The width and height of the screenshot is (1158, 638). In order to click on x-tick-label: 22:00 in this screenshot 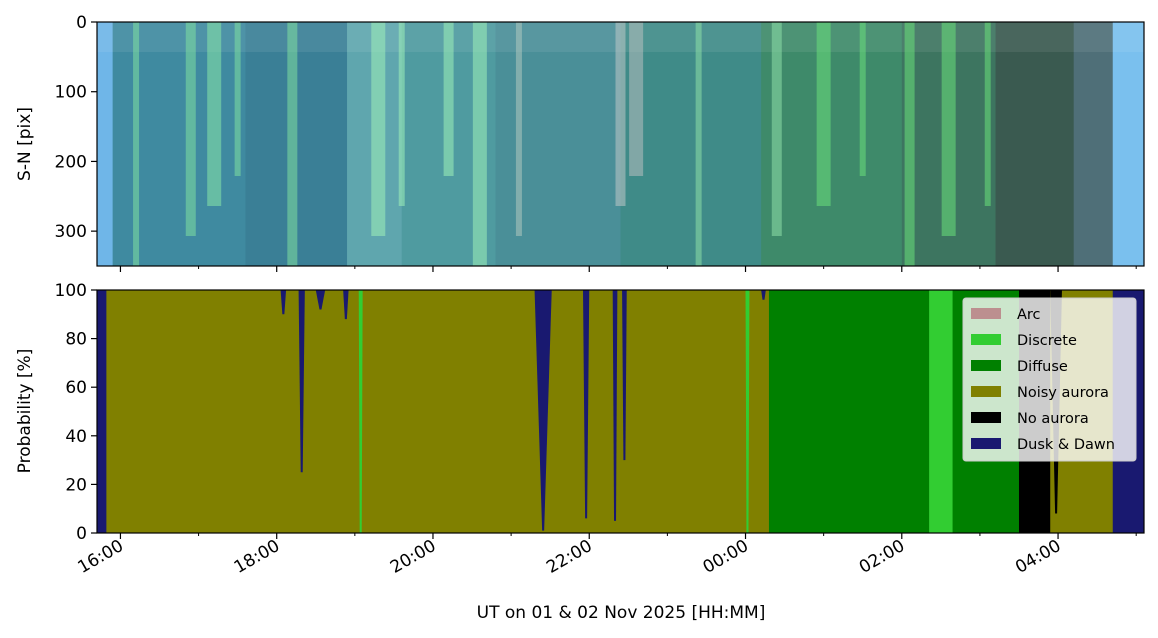, I will do `click(569, 557)`.